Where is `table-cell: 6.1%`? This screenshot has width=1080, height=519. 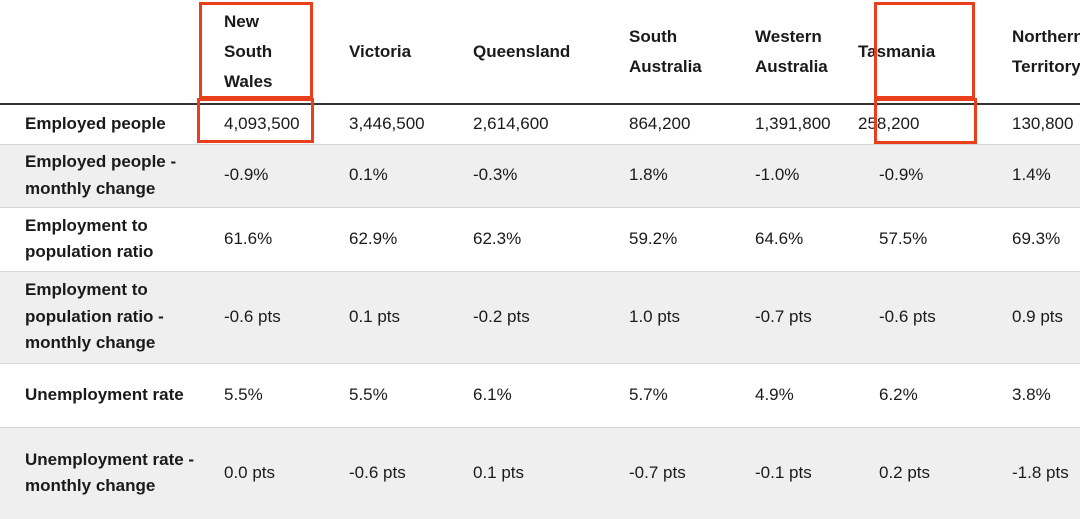
table-cell: 6.1% is located at coordinates (526, 395).